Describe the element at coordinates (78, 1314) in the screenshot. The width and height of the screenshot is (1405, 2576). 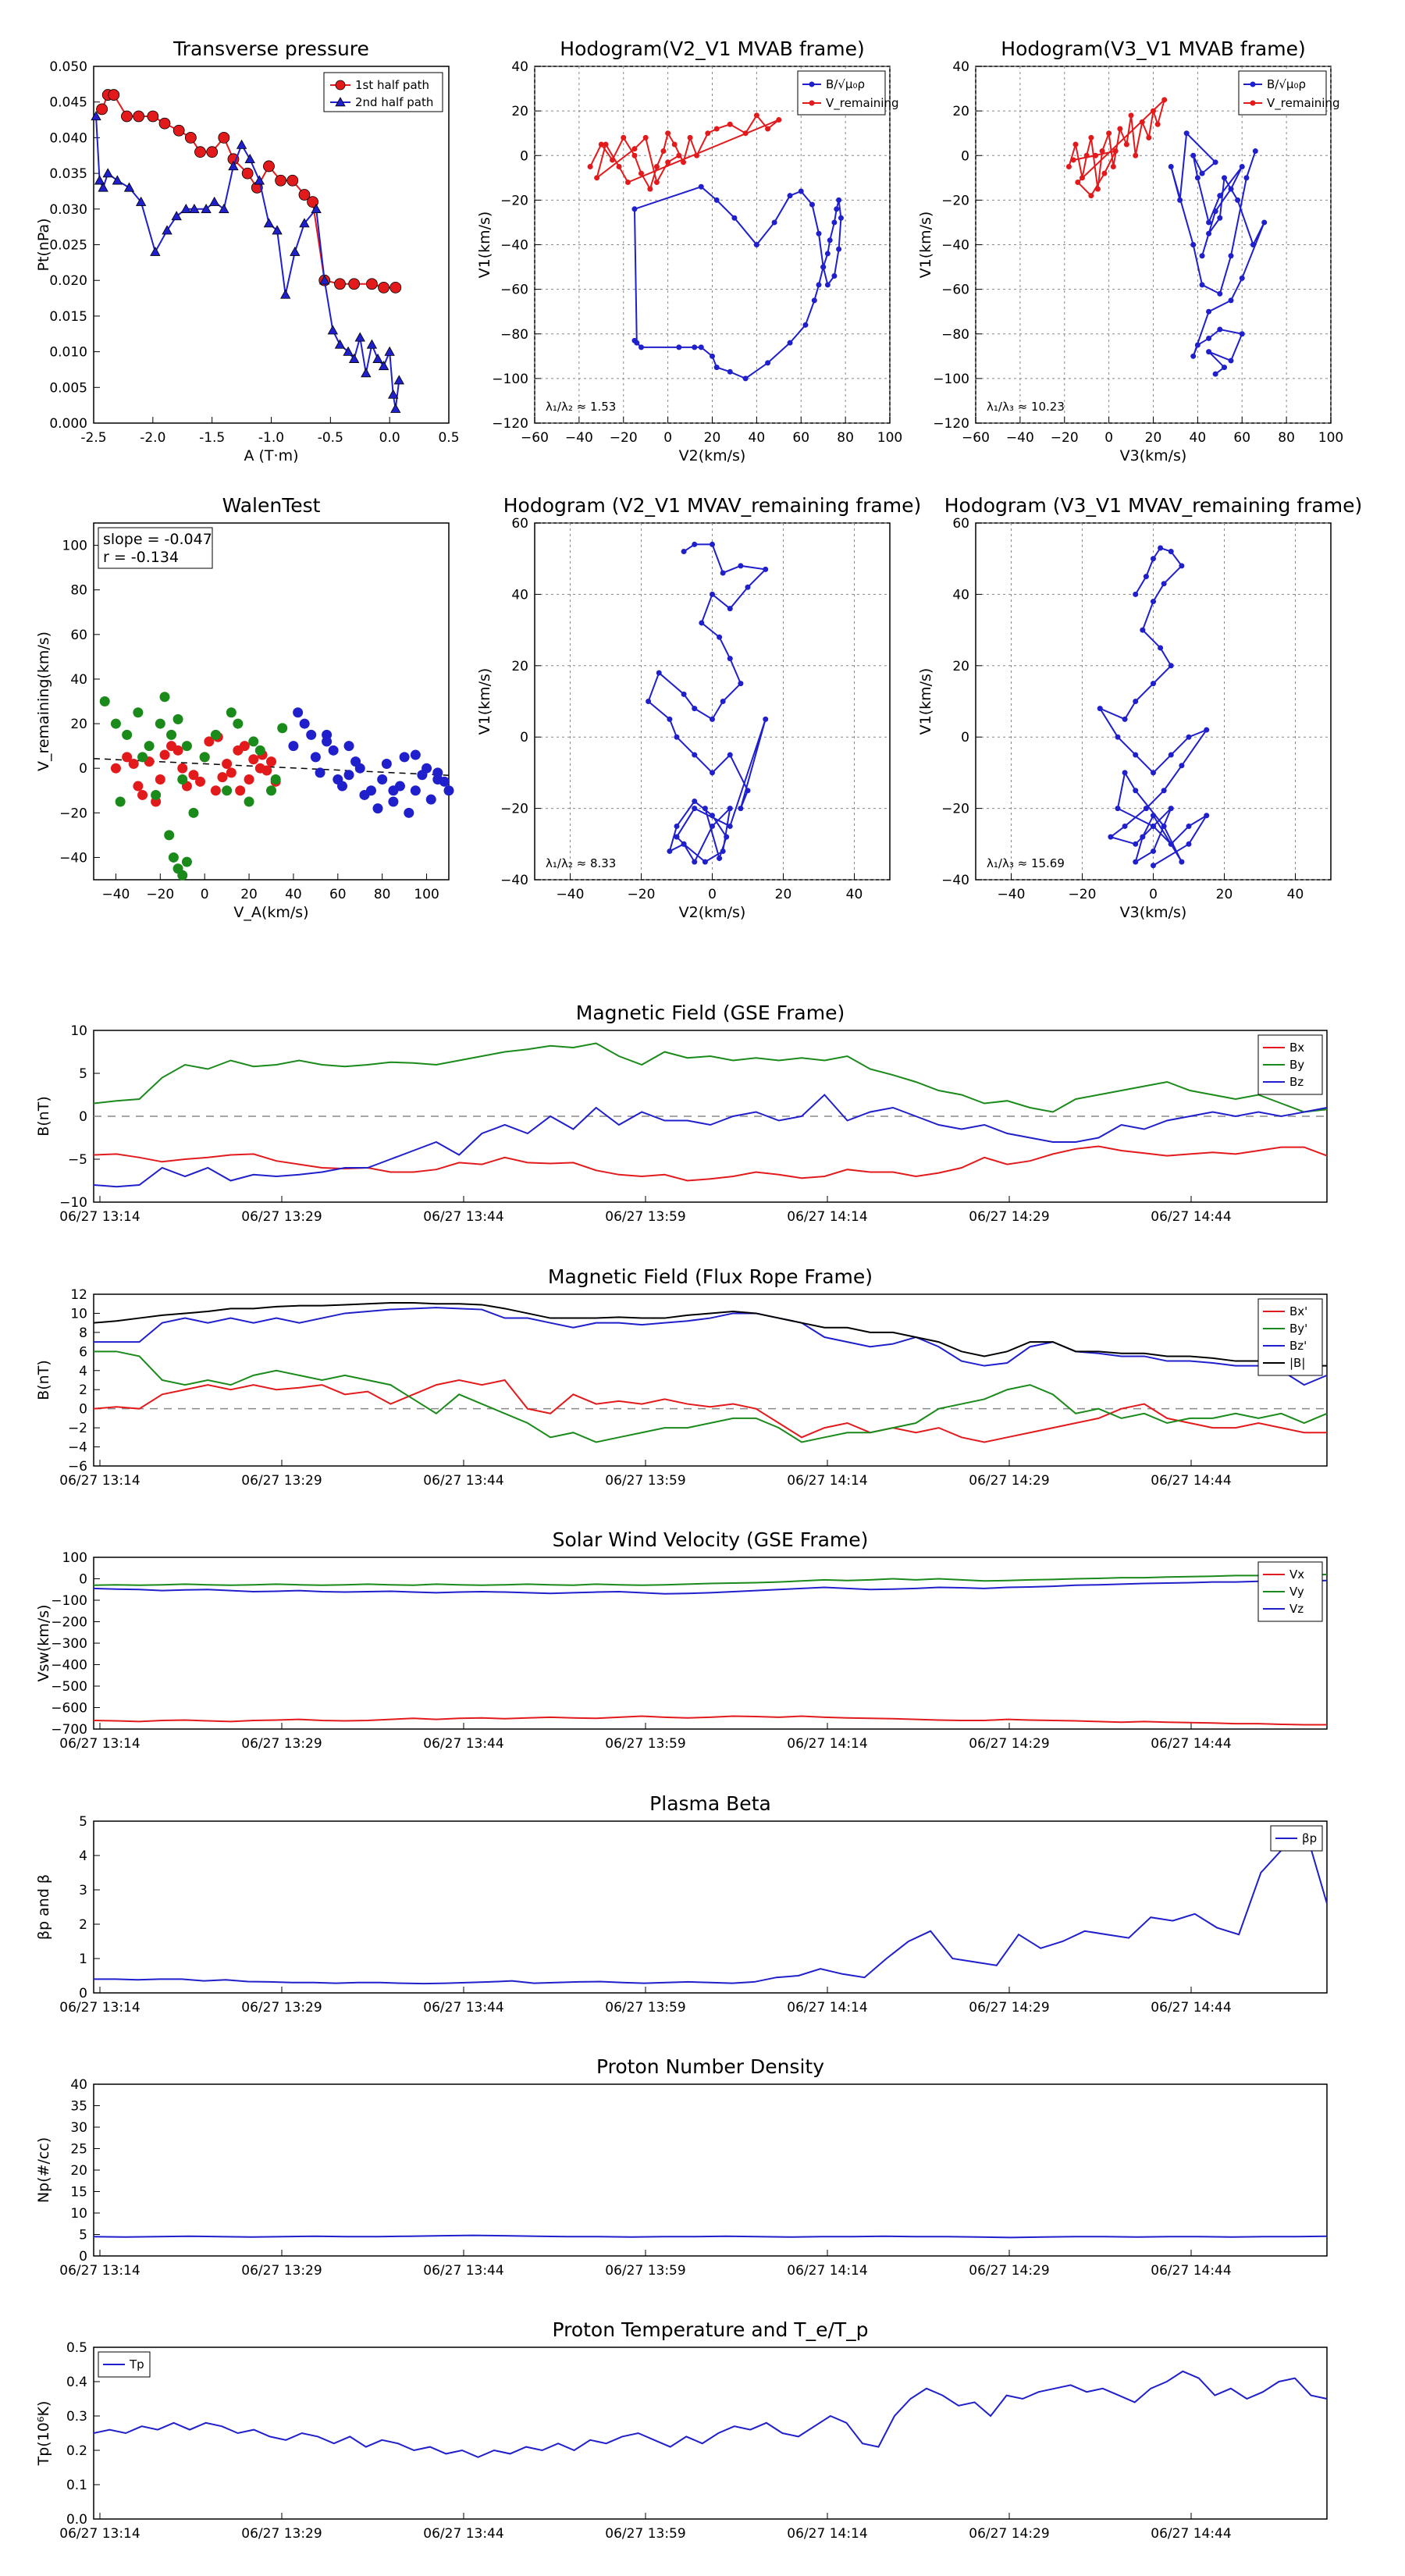
I see `y-tick-label: 10` at that location.